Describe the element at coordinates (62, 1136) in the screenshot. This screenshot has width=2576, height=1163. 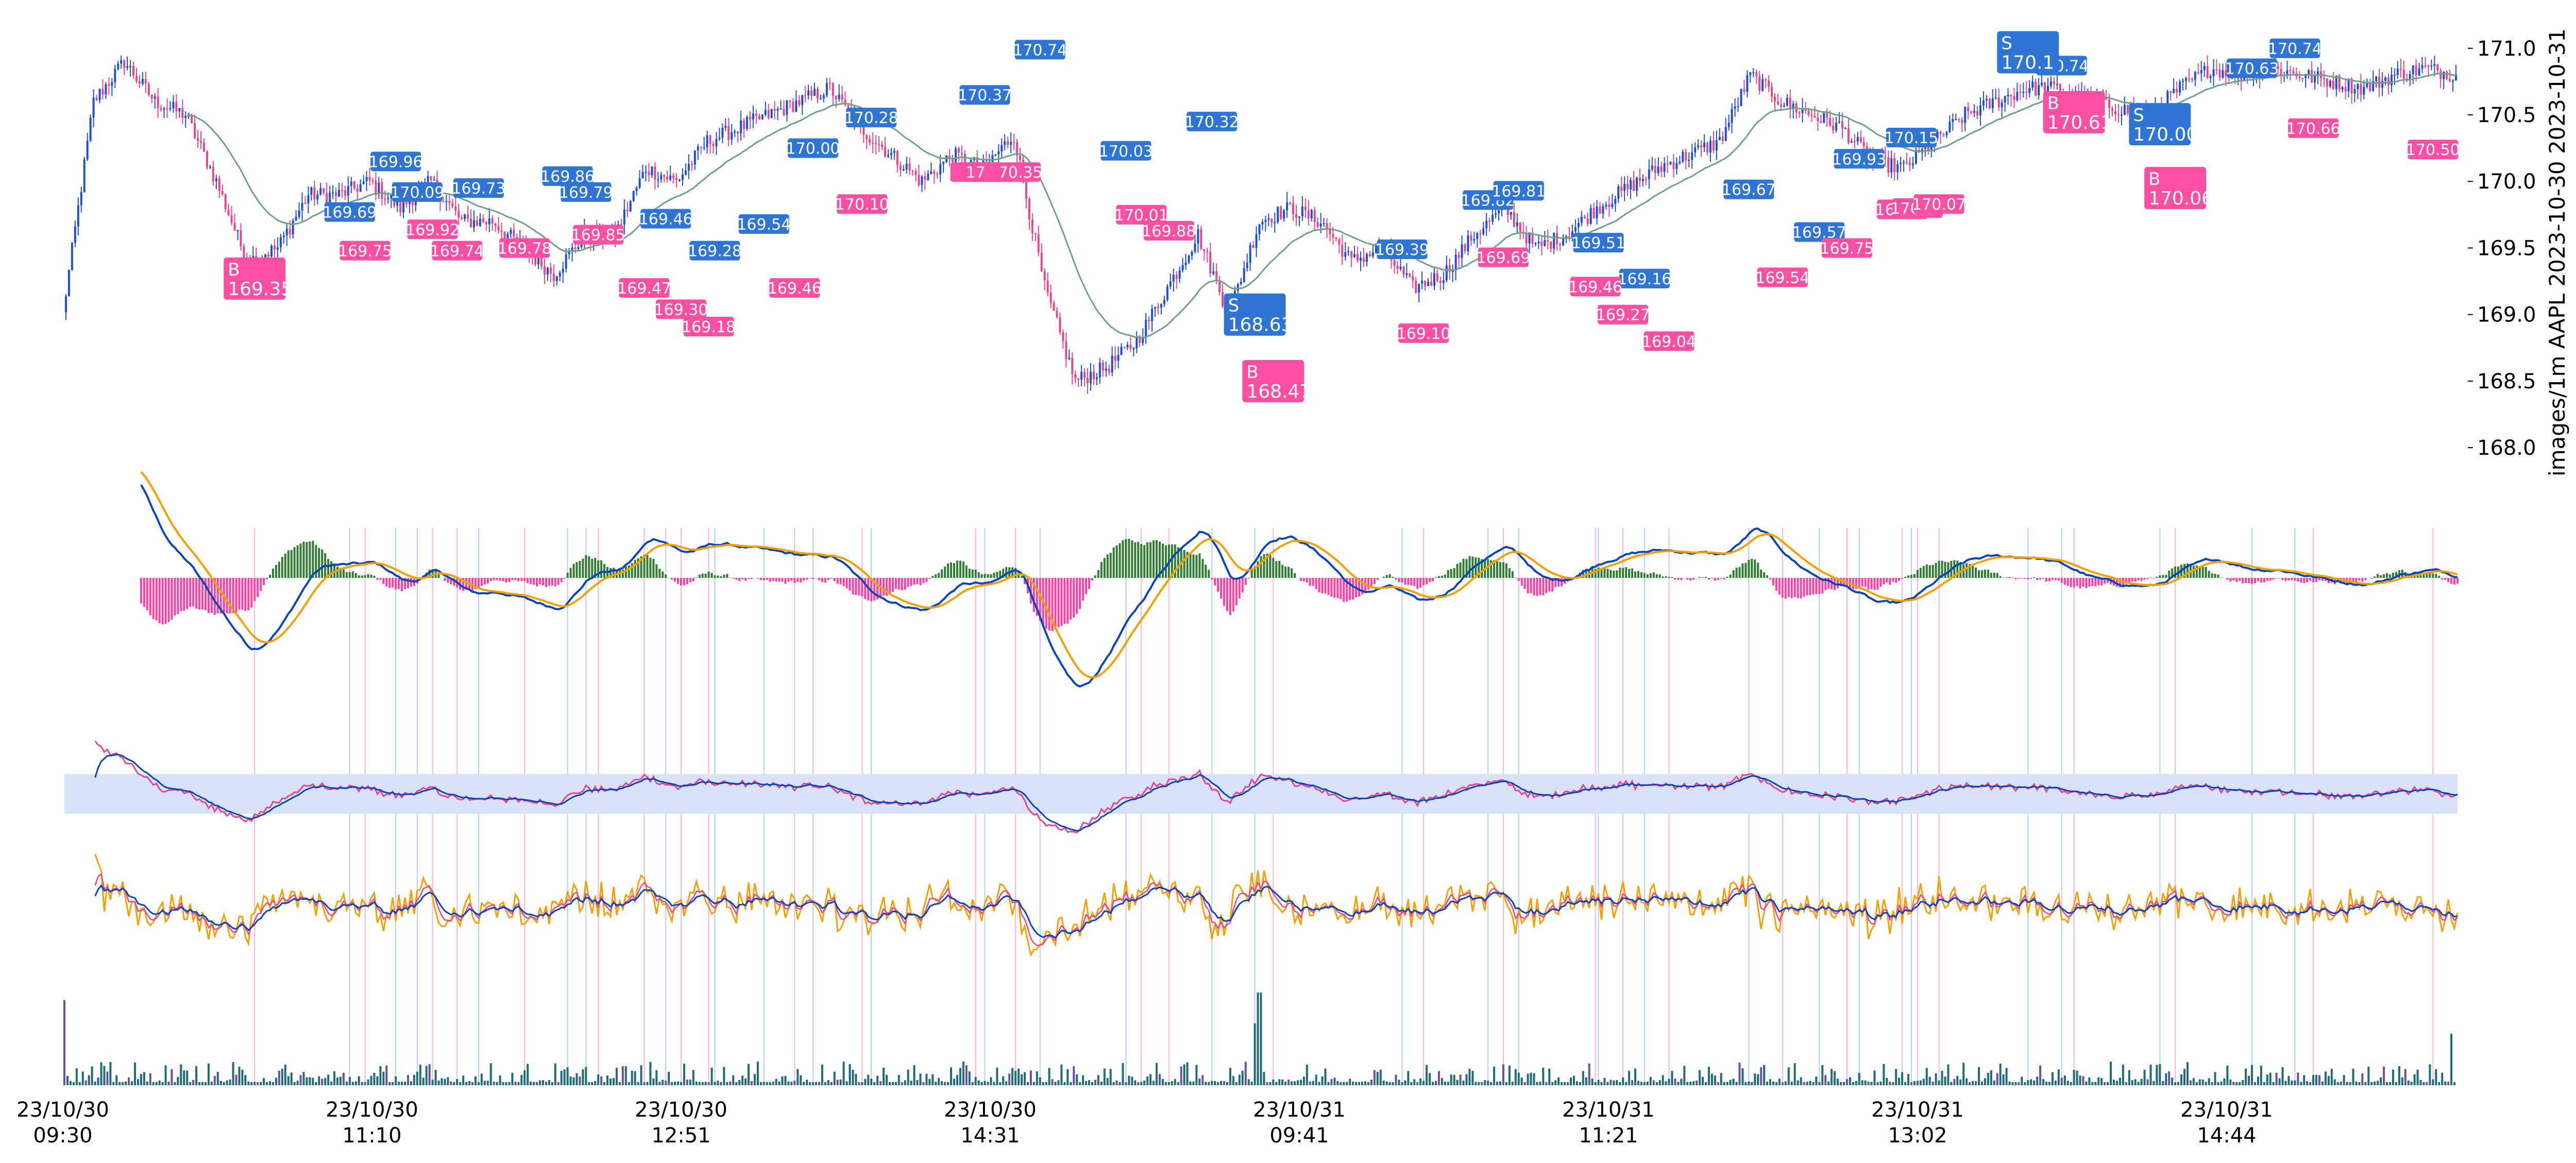
I see `x-tick-time: 09:30` at that location.